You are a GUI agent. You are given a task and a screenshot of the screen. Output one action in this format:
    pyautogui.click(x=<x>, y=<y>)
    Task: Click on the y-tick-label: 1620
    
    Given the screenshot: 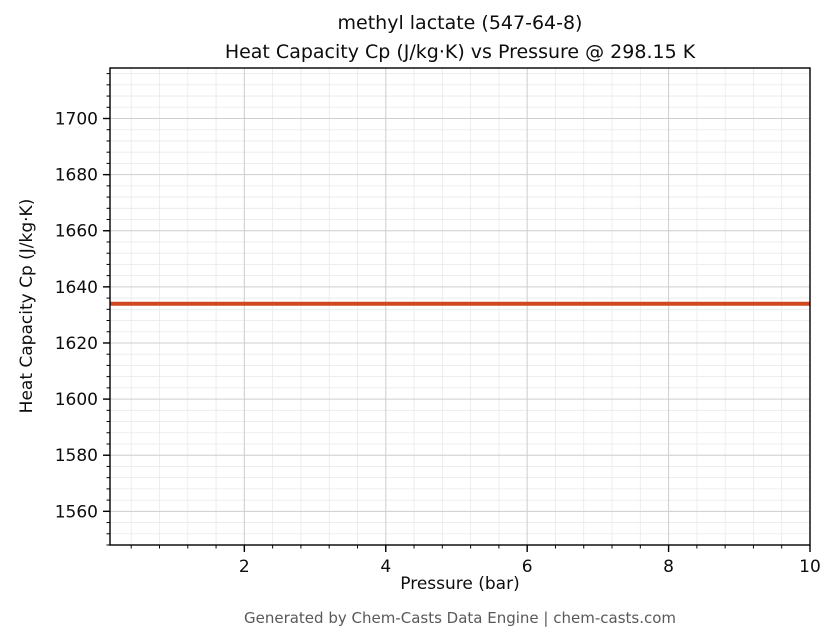 What is the action you would take?
    pyautogui.click(x=76, y=344)
    